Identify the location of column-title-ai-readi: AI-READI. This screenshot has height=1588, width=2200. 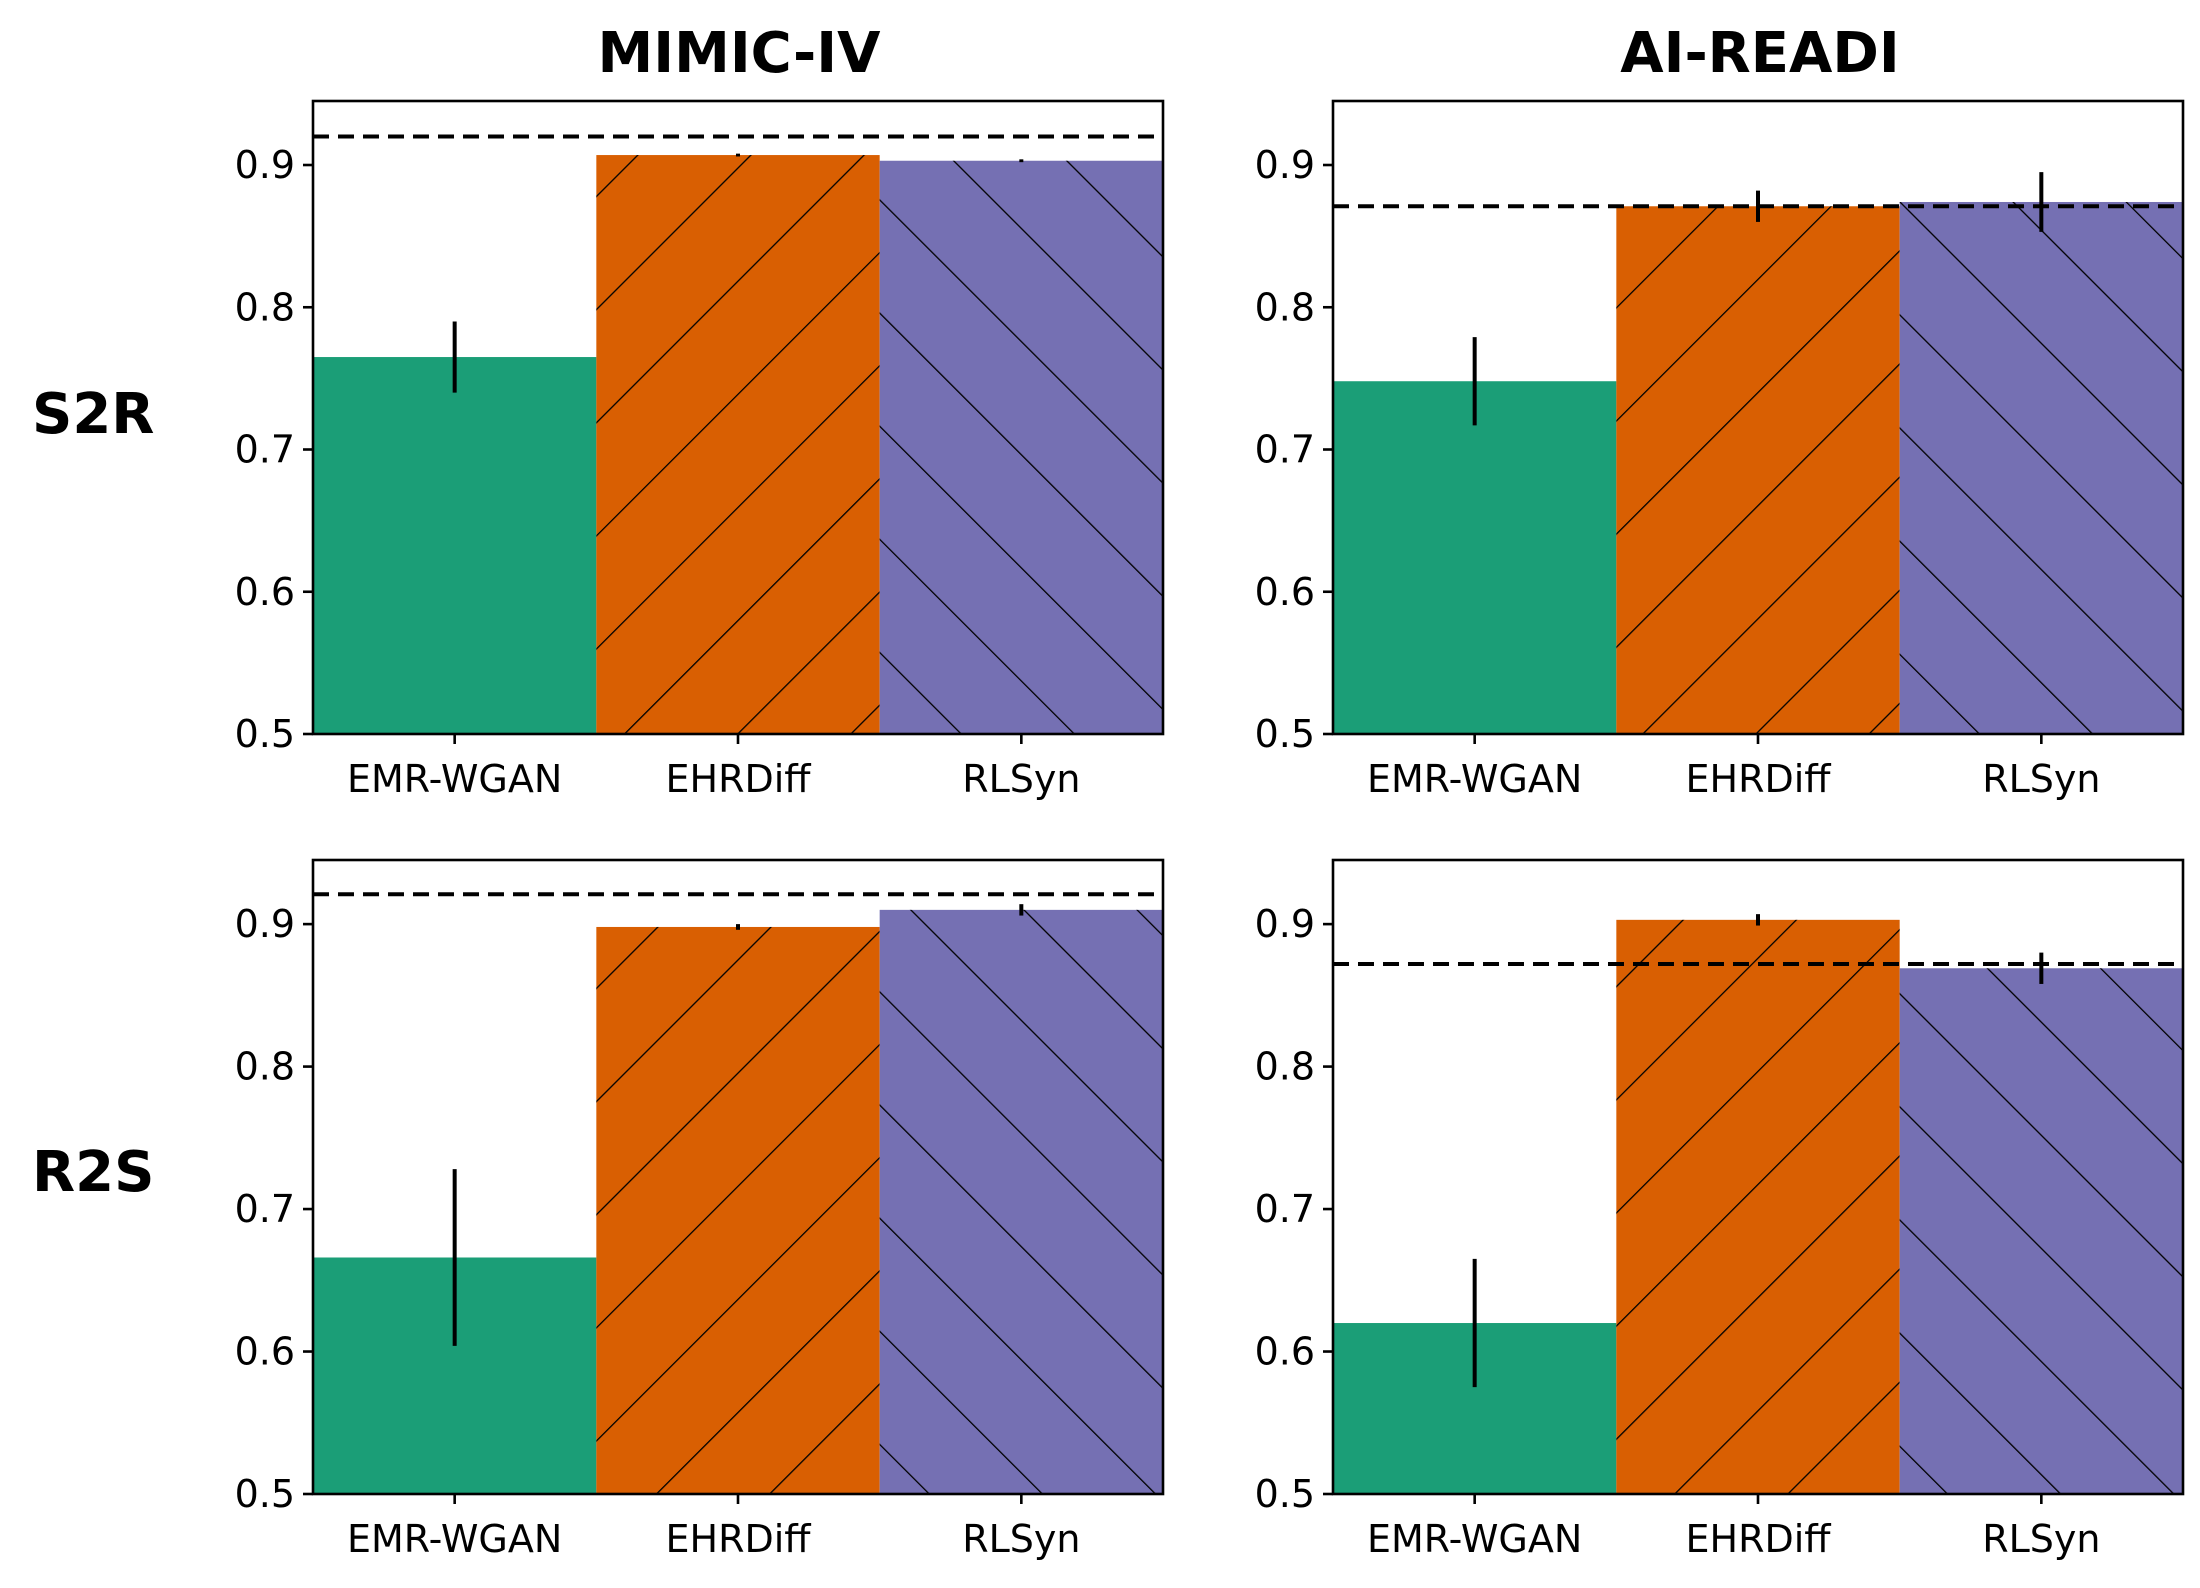
(1759, 53).